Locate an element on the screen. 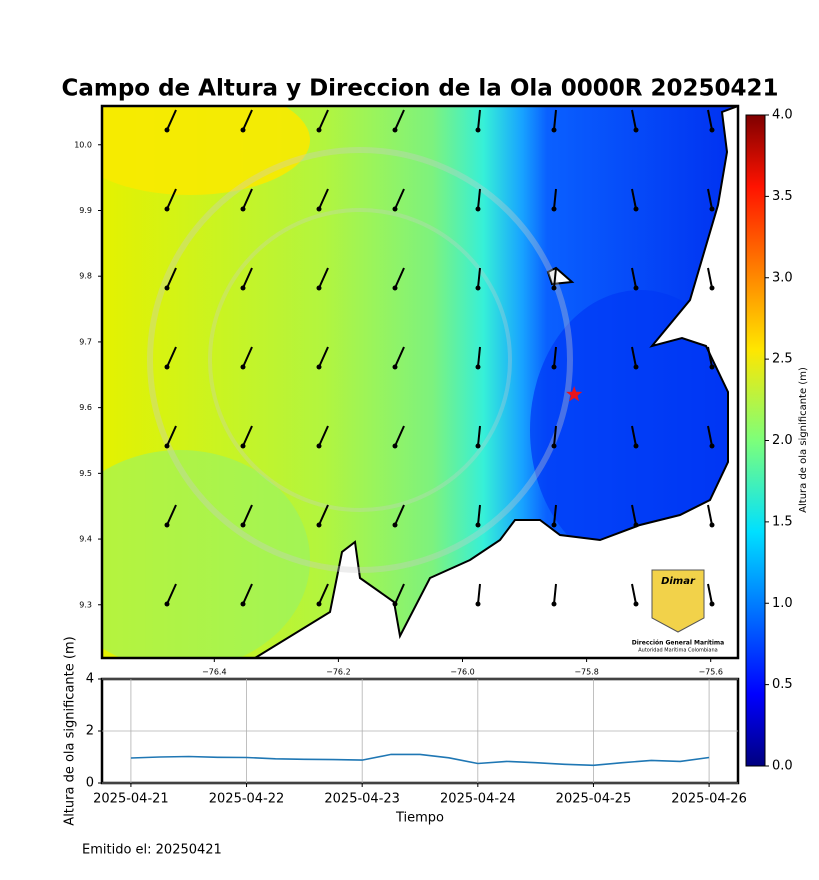  colorbar-tick-label: 3.0 is located at coordinates (782, 277).